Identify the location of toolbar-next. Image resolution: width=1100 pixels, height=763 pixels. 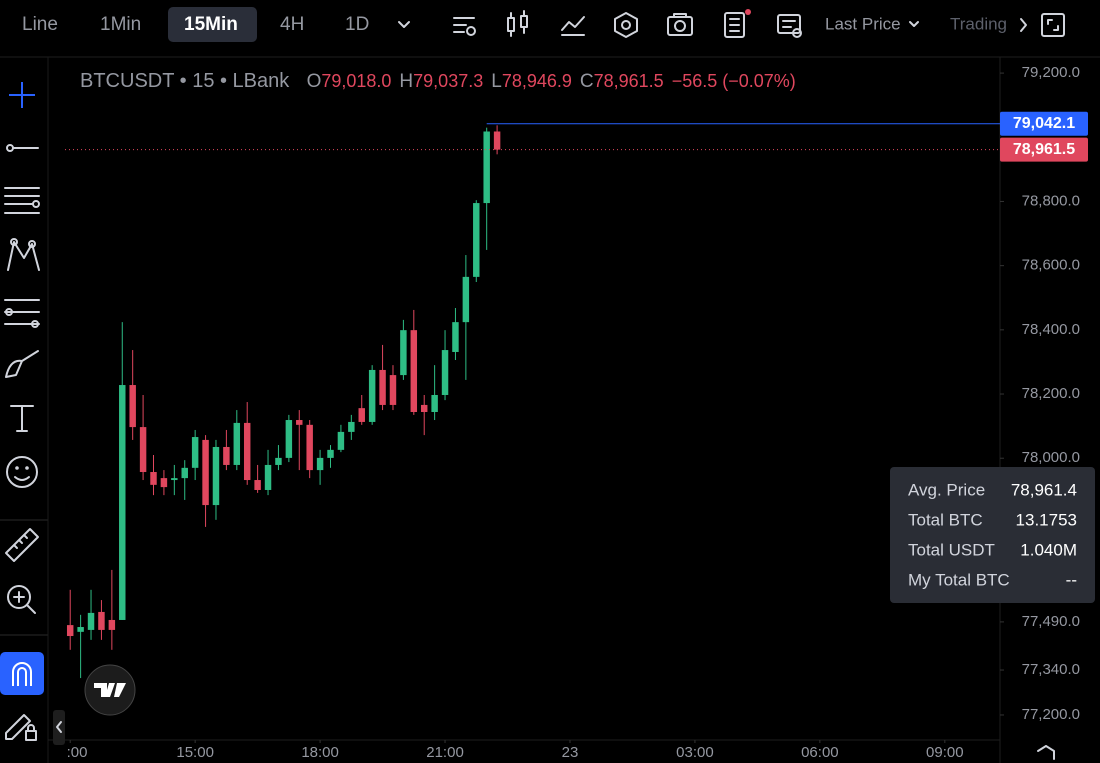
(1023, 25).